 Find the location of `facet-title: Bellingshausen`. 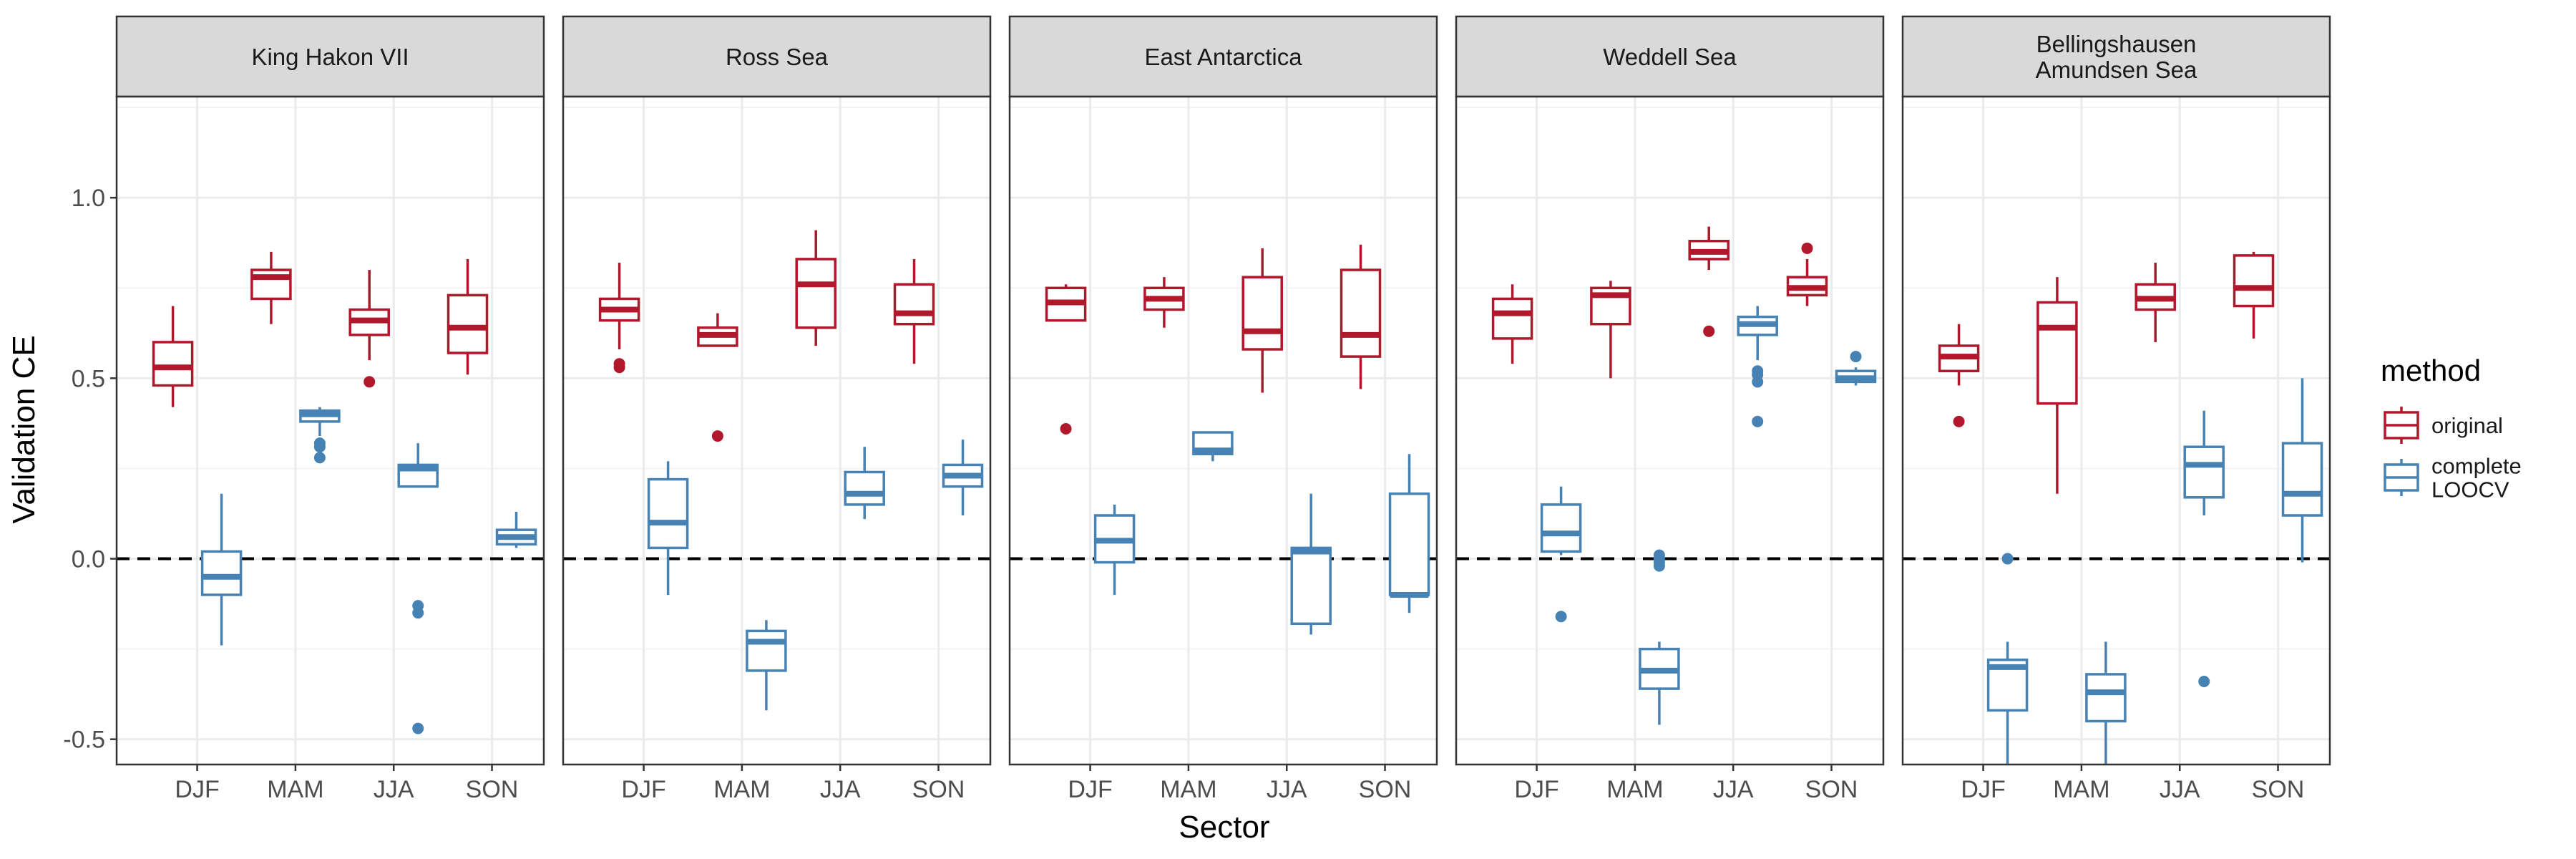

facet-title: Bellingshausen is located at coordinates (2116, 44).